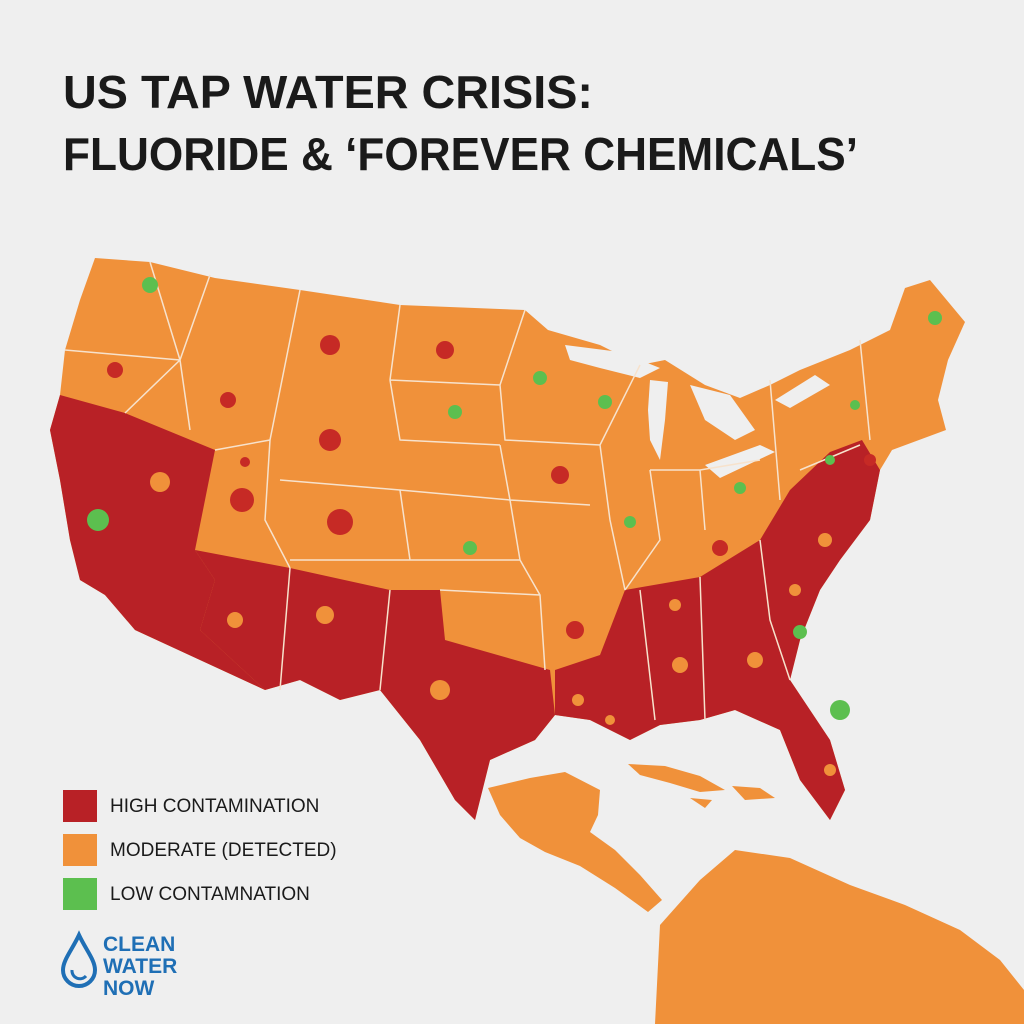 The width and height of the screenshot is (1024, 1024). What do you see at coordinates (79, 959) in the screenshot?
I see `logo-icon` at bounding box center [79, 959].